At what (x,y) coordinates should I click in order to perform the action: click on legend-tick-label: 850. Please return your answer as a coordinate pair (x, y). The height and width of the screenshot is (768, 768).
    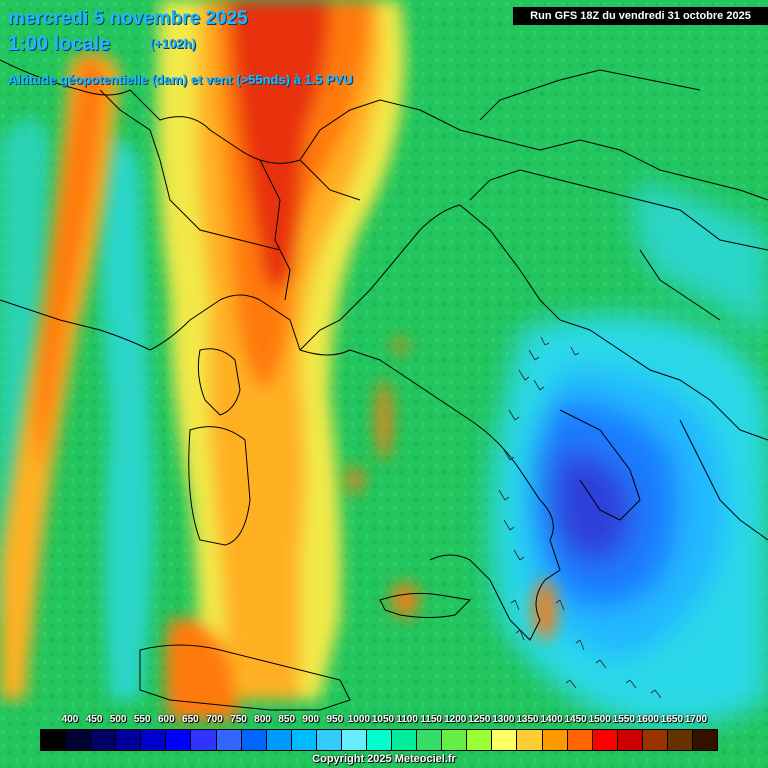
    Looking at the image, I should click on (287, 719).